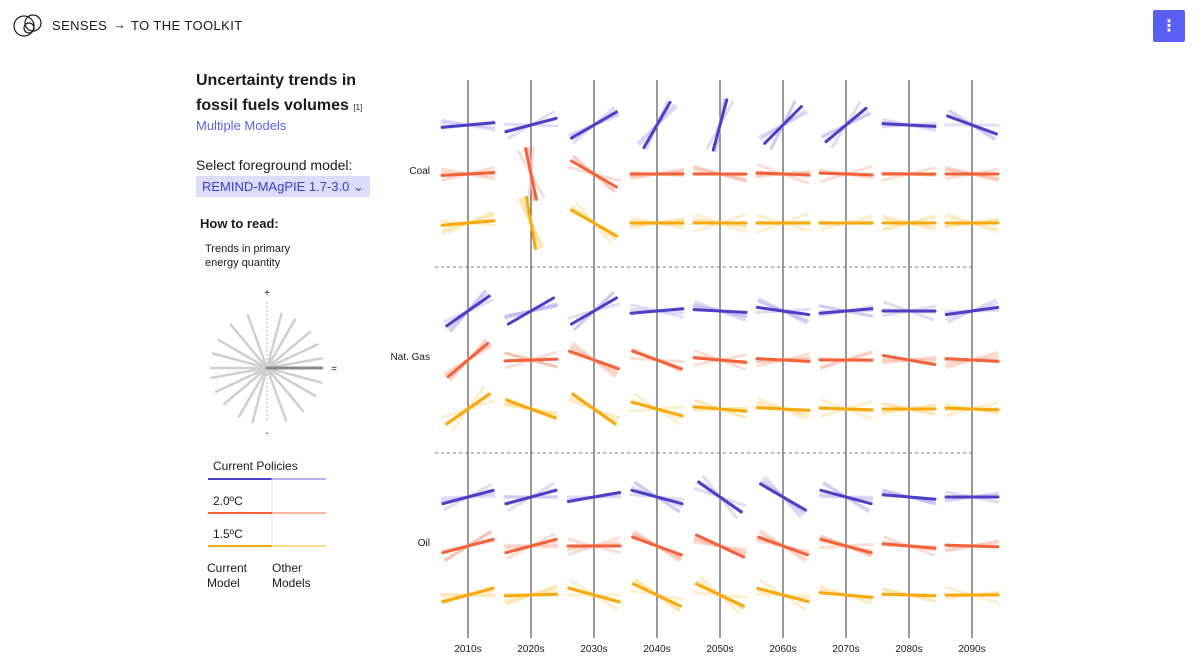  Describe the element at coordinates (531, 649) in the screenshot. I see `column-label: 2020s` at that location.